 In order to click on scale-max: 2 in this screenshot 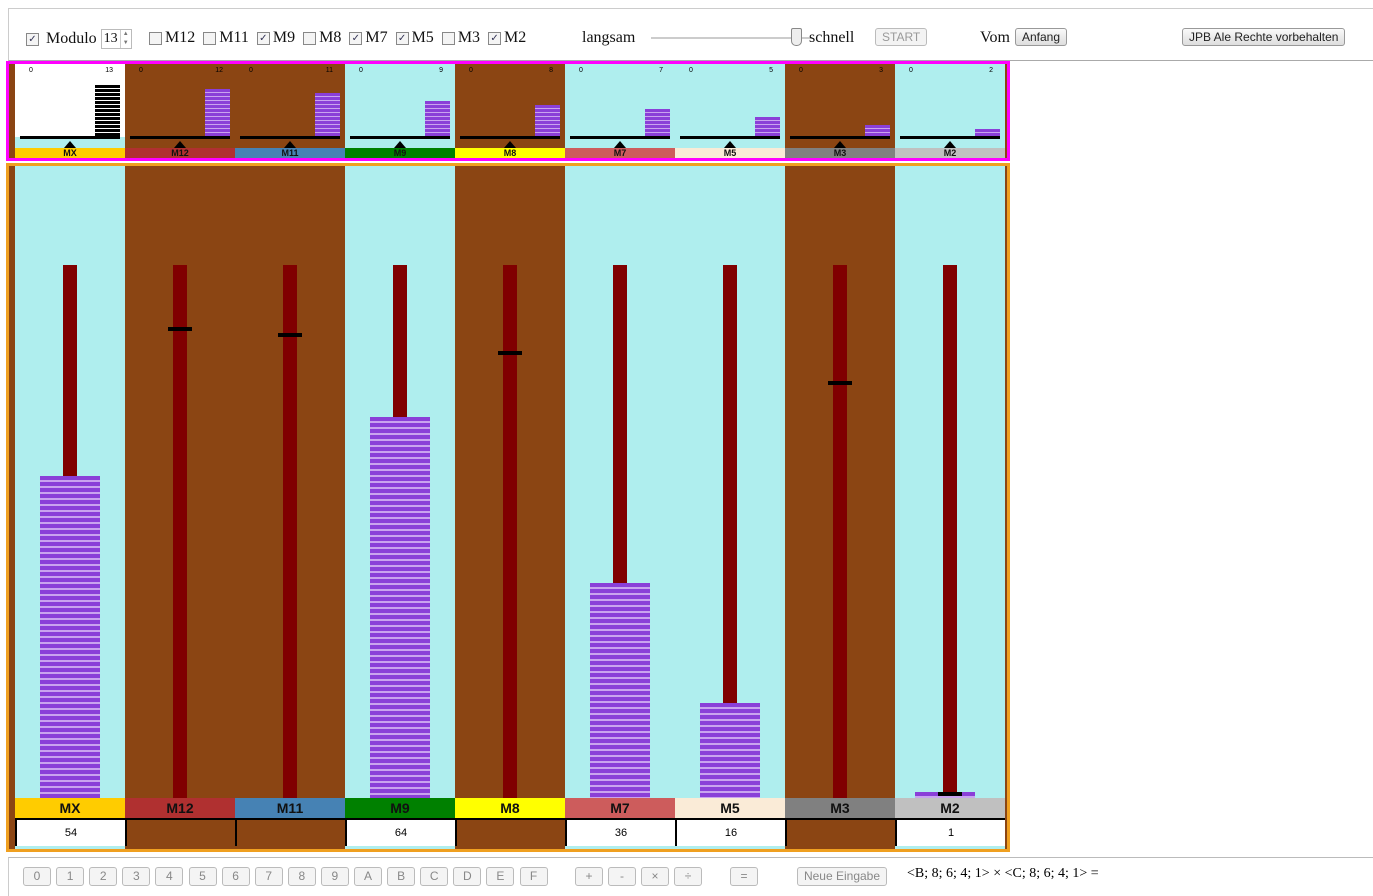, I will do `click(991, 70)`.